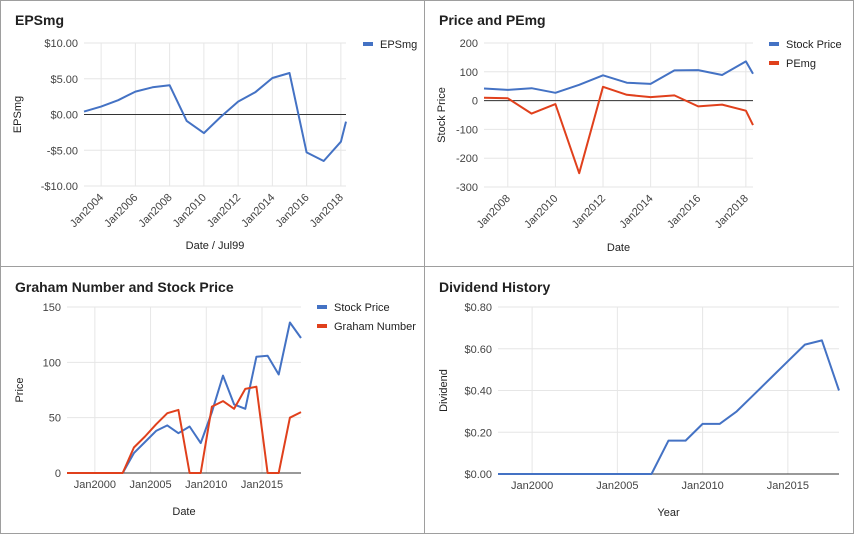  What do you see at coordinates (121, 211) in the screenshot?
I see `x-tick-label: Jan2006` at bounding box center [121, 211].